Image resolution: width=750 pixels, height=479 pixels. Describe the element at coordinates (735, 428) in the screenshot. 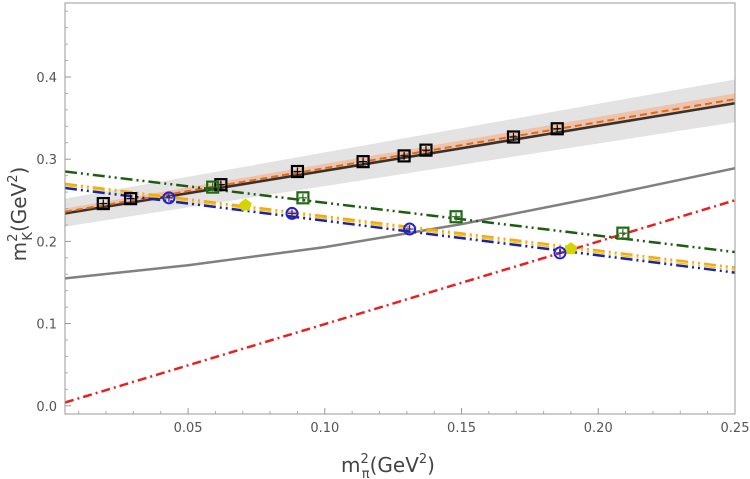

I see `x-tick-label: 0.25` at that location.